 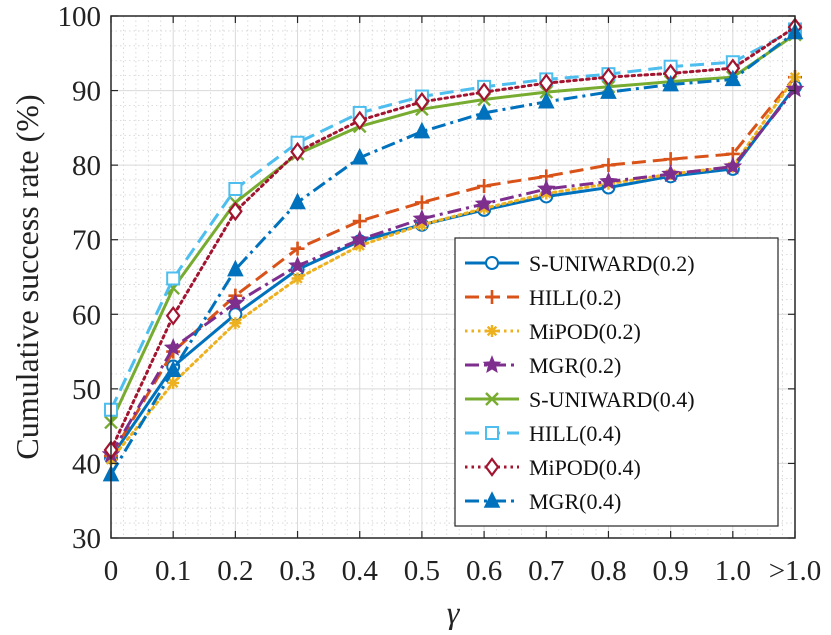 What do you see at coordinates (492, 263) in the screenshot?
I see `circle-marker` at bounding box center [492, 263].